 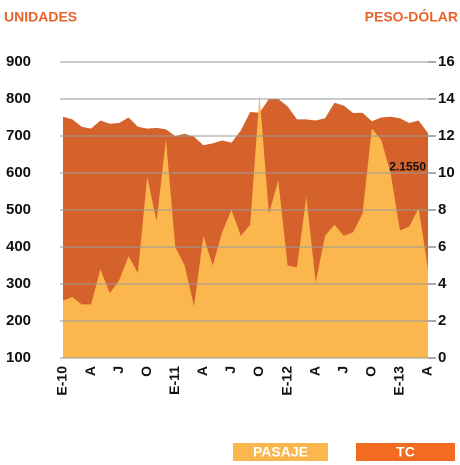 What do you see at coordinates (18, 320) in the screenshot?
I see `y-tick-label: 200` at bounding box center [18, 320].